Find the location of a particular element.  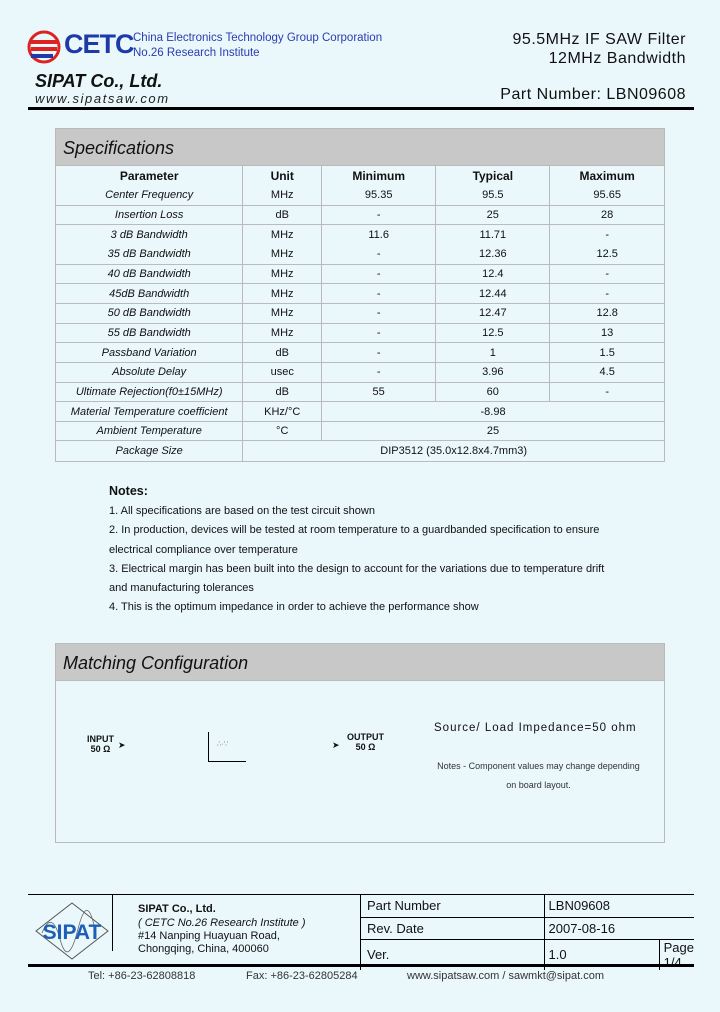

table-row: 35 dB Bandwidth MHz -12.36 12.5 is located at coordinates (360, 254).